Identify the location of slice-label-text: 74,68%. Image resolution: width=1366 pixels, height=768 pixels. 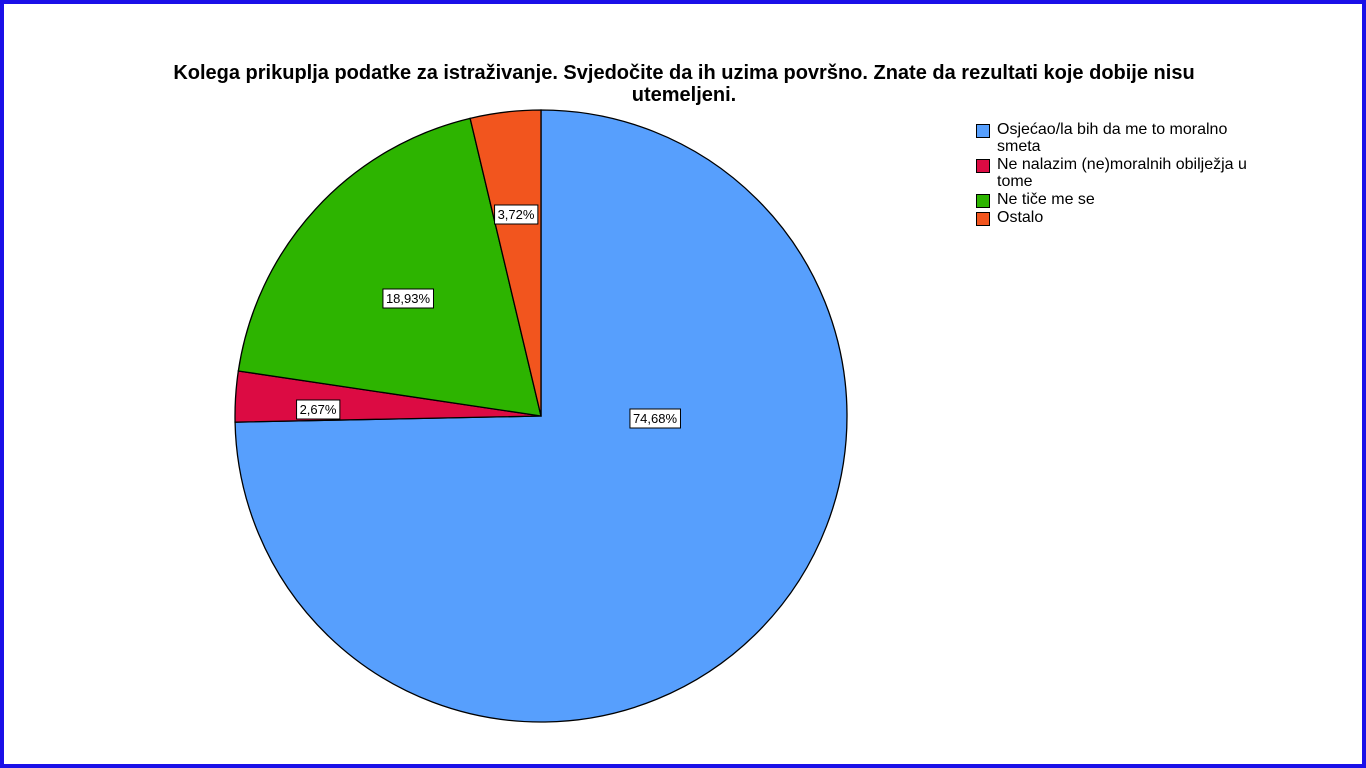
(655, 418).